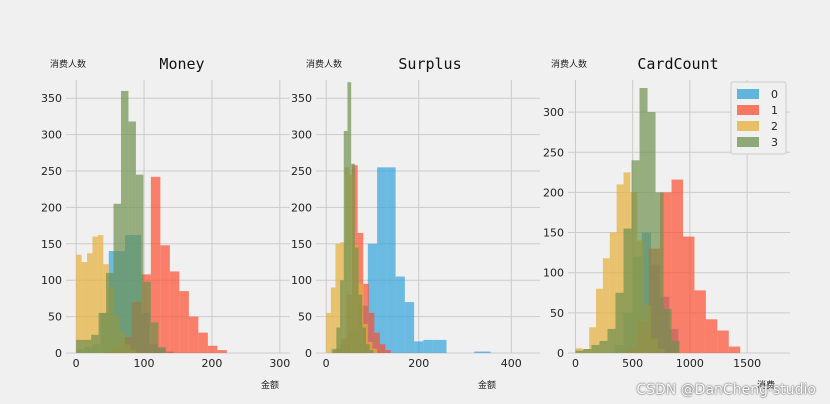 The image size is (830, 404). I want to click on y-axis-label: 消费人数, so click(68, 64).